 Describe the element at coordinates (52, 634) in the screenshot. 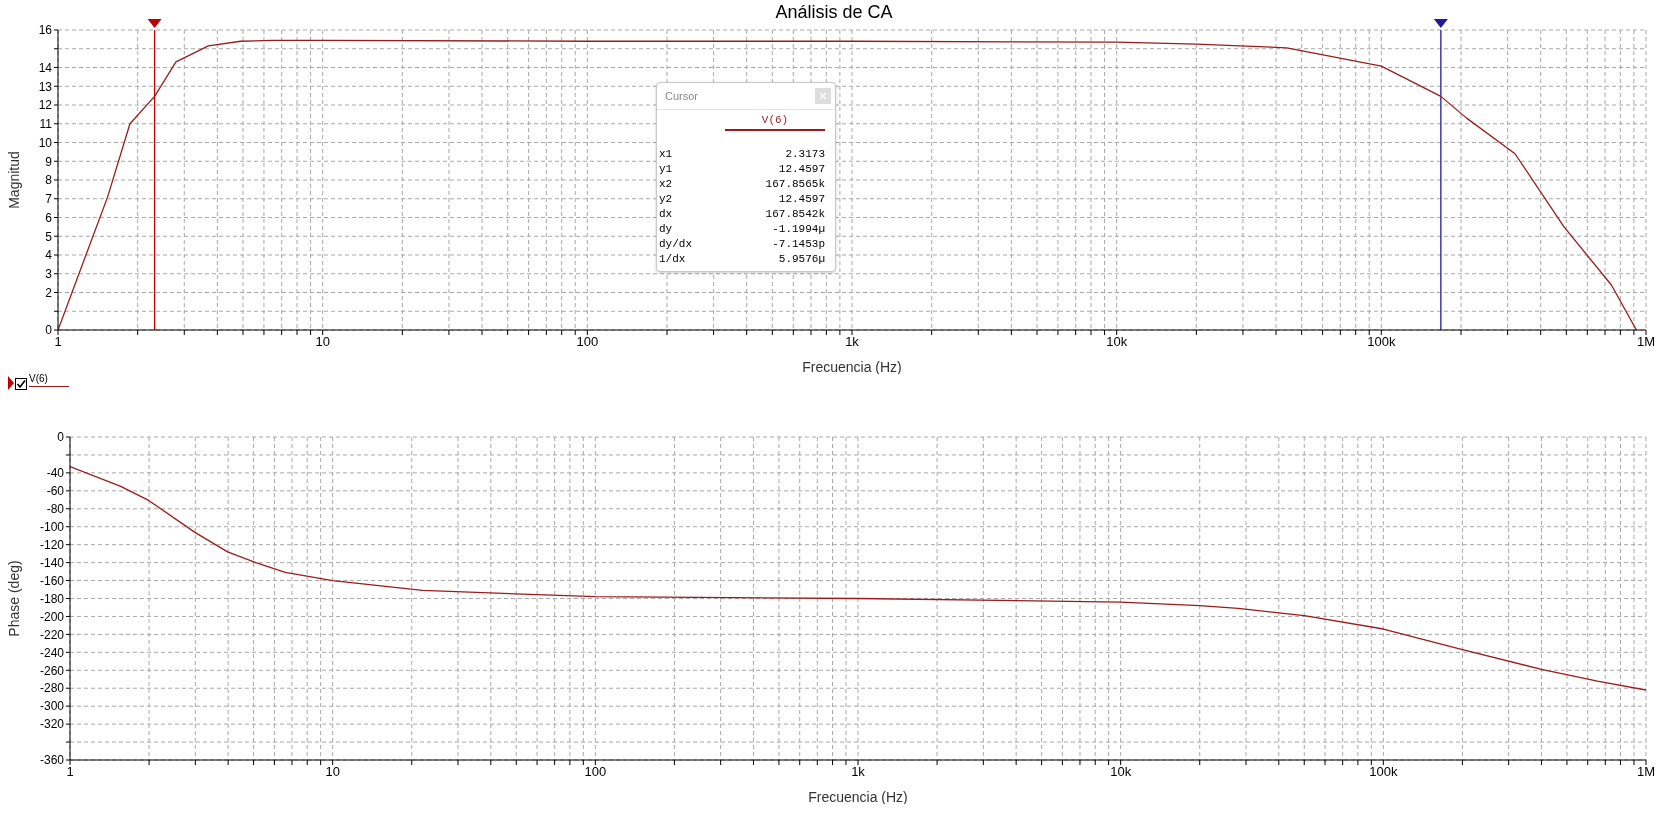

I see `y-tick-label: -220` at that location.